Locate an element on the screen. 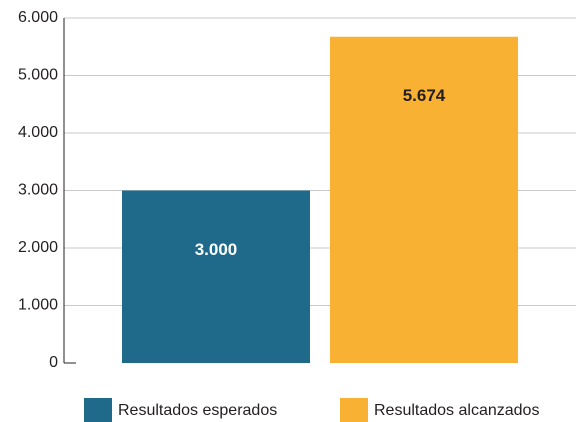  legend-label: Resultados alcanzados is located at coordinates (456, 410).